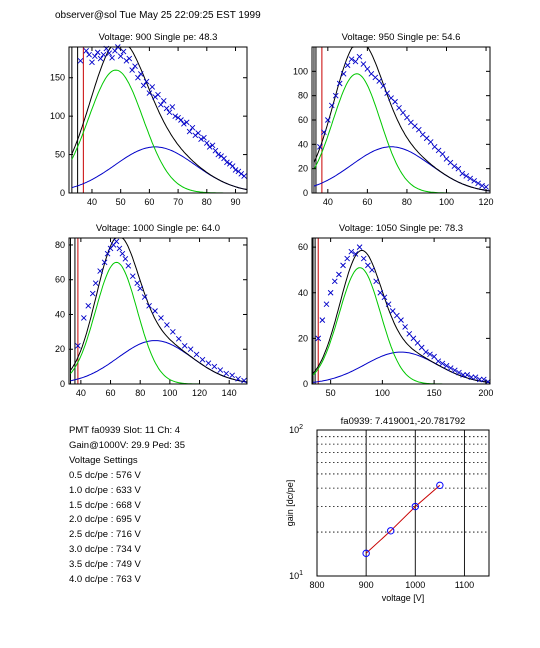 This screenshot has height=648, width=540. What do you see at coordinates (401, 37) in the screenshot?
I see `panel-title: Voltage: 950 Single pe: 54.6` at bounding box center [401, 37].